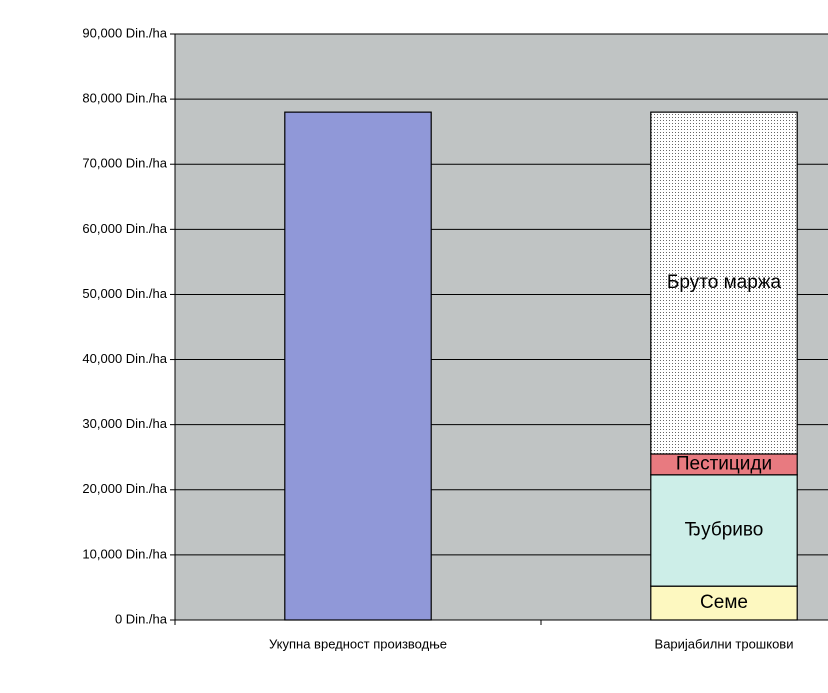 The width and height of the screenshot is (828, 693). I want to click on y-tick-label: 40,000 Din./ha, so click(124, 358).